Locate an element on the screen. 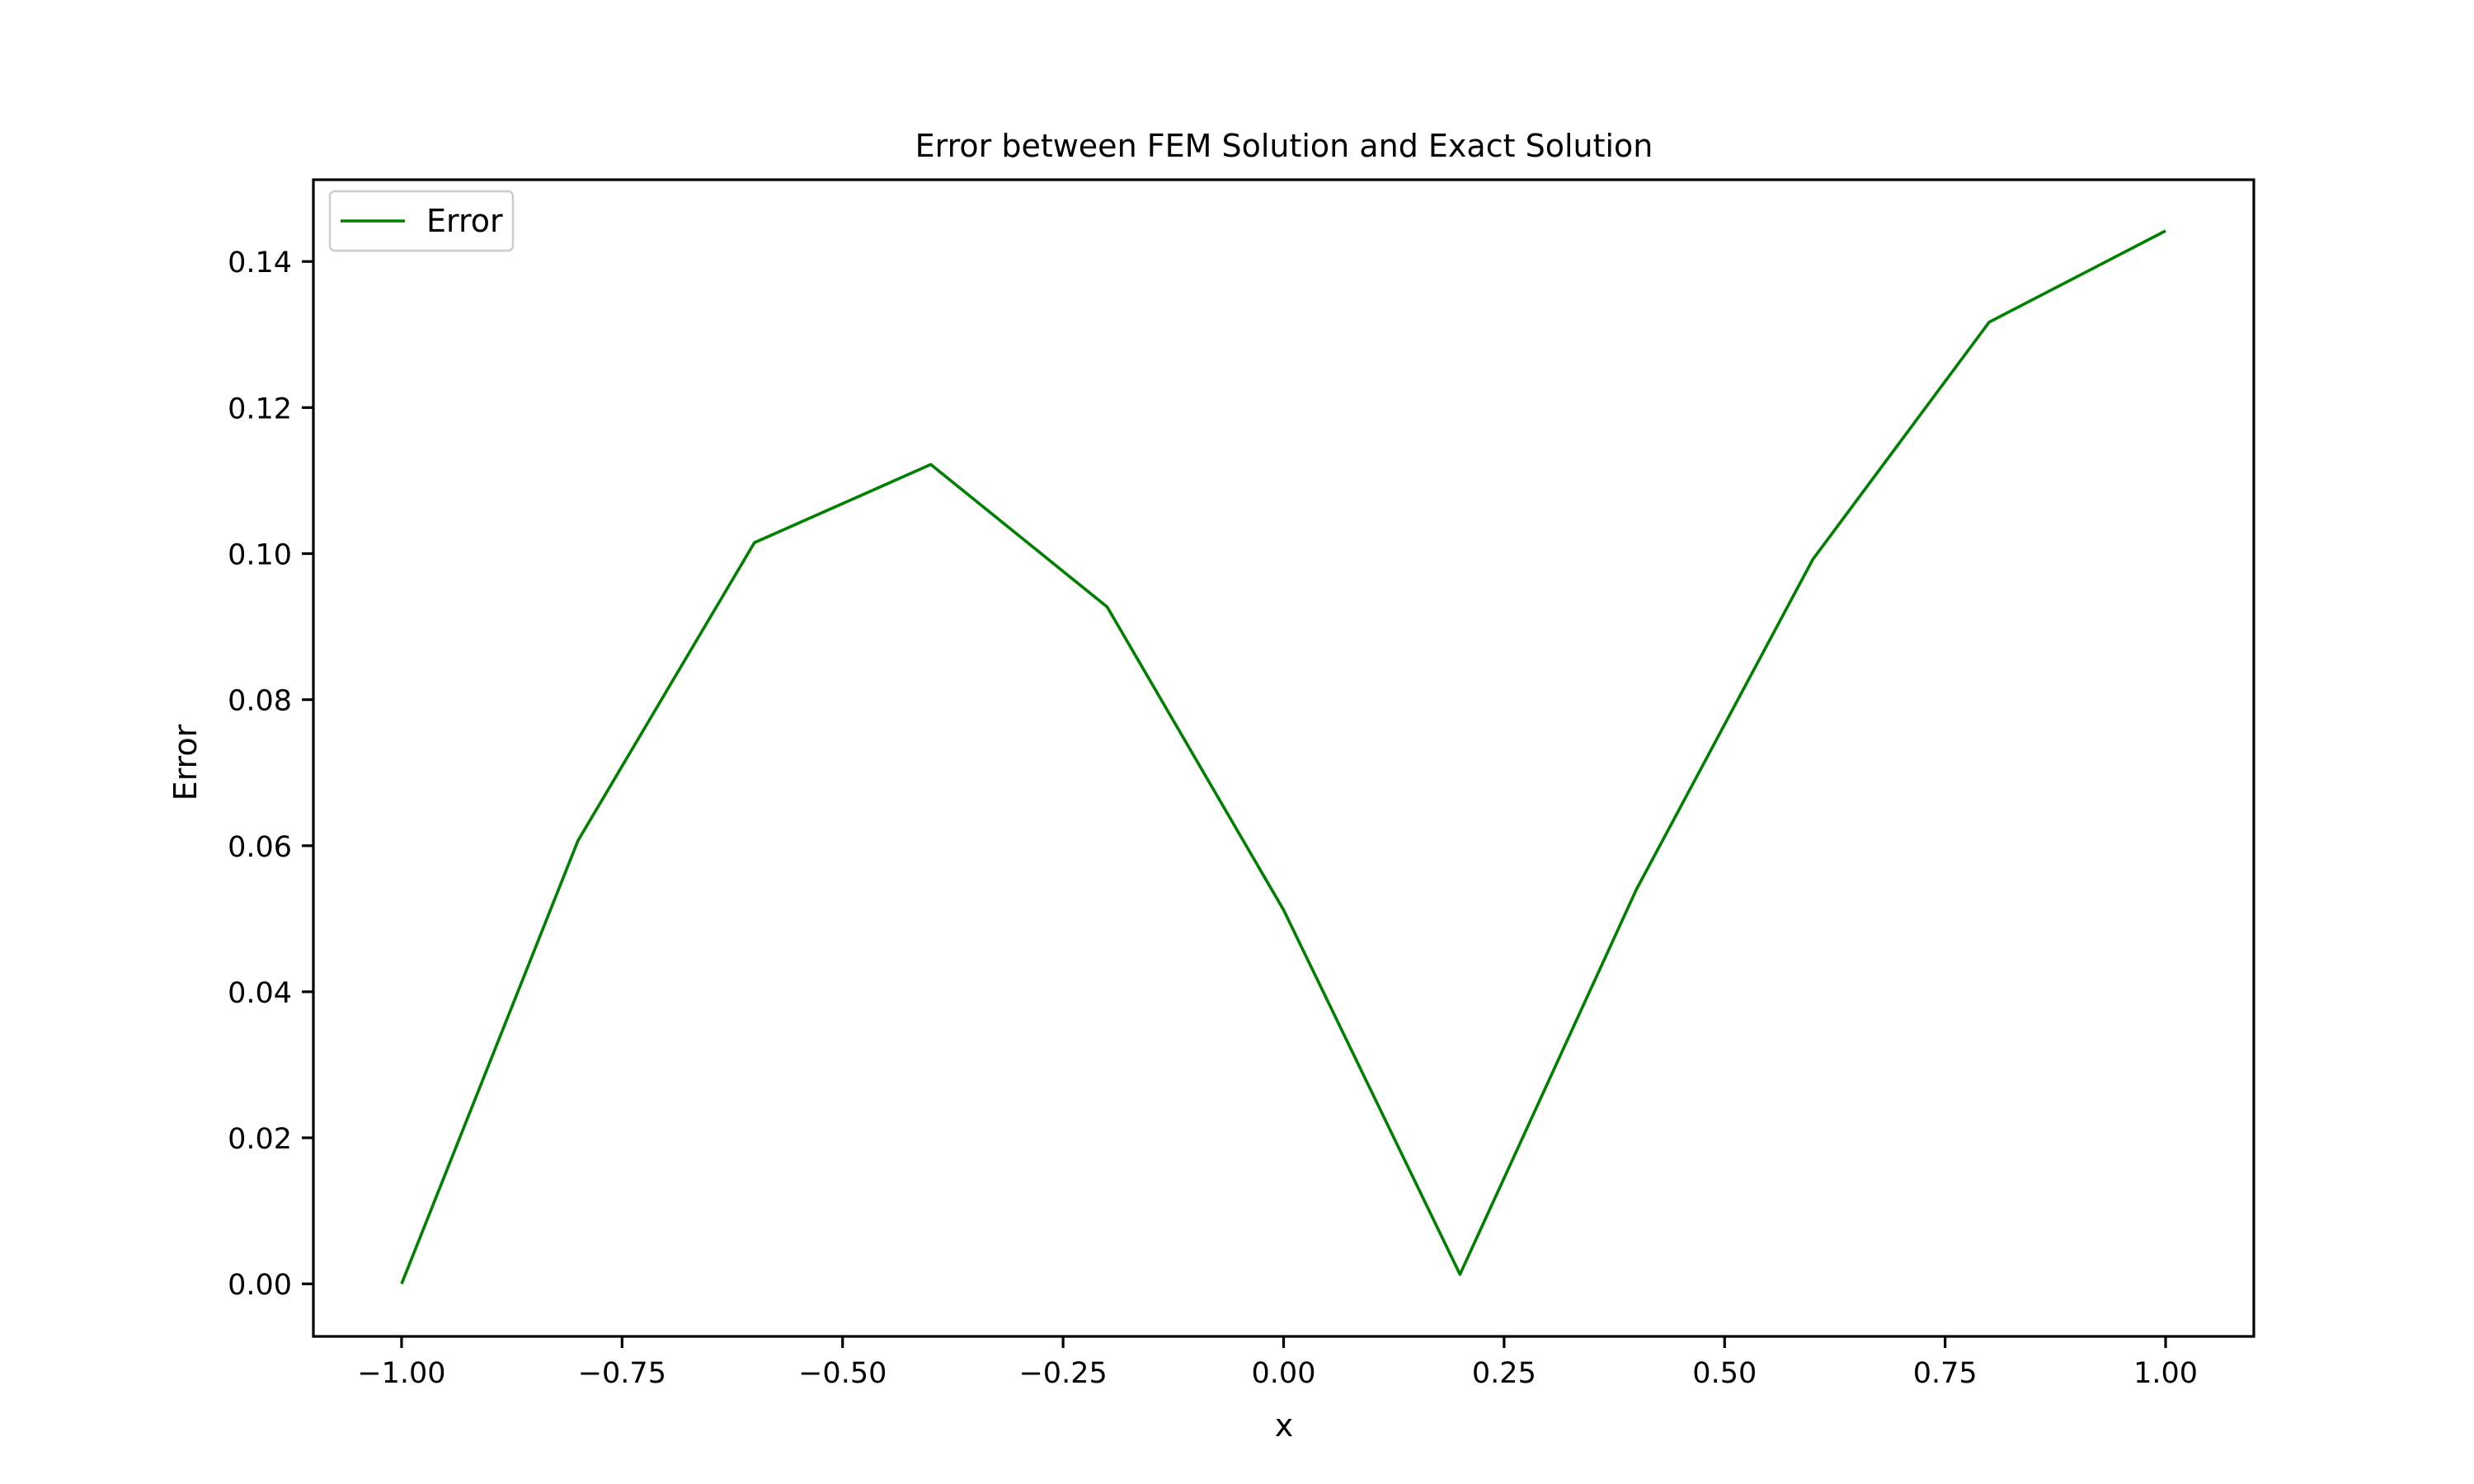 Image resolution: width=2474 pixels, height=1484 pixels. x-tick-label: 0.75 is located at coordinates (1945, 1373).